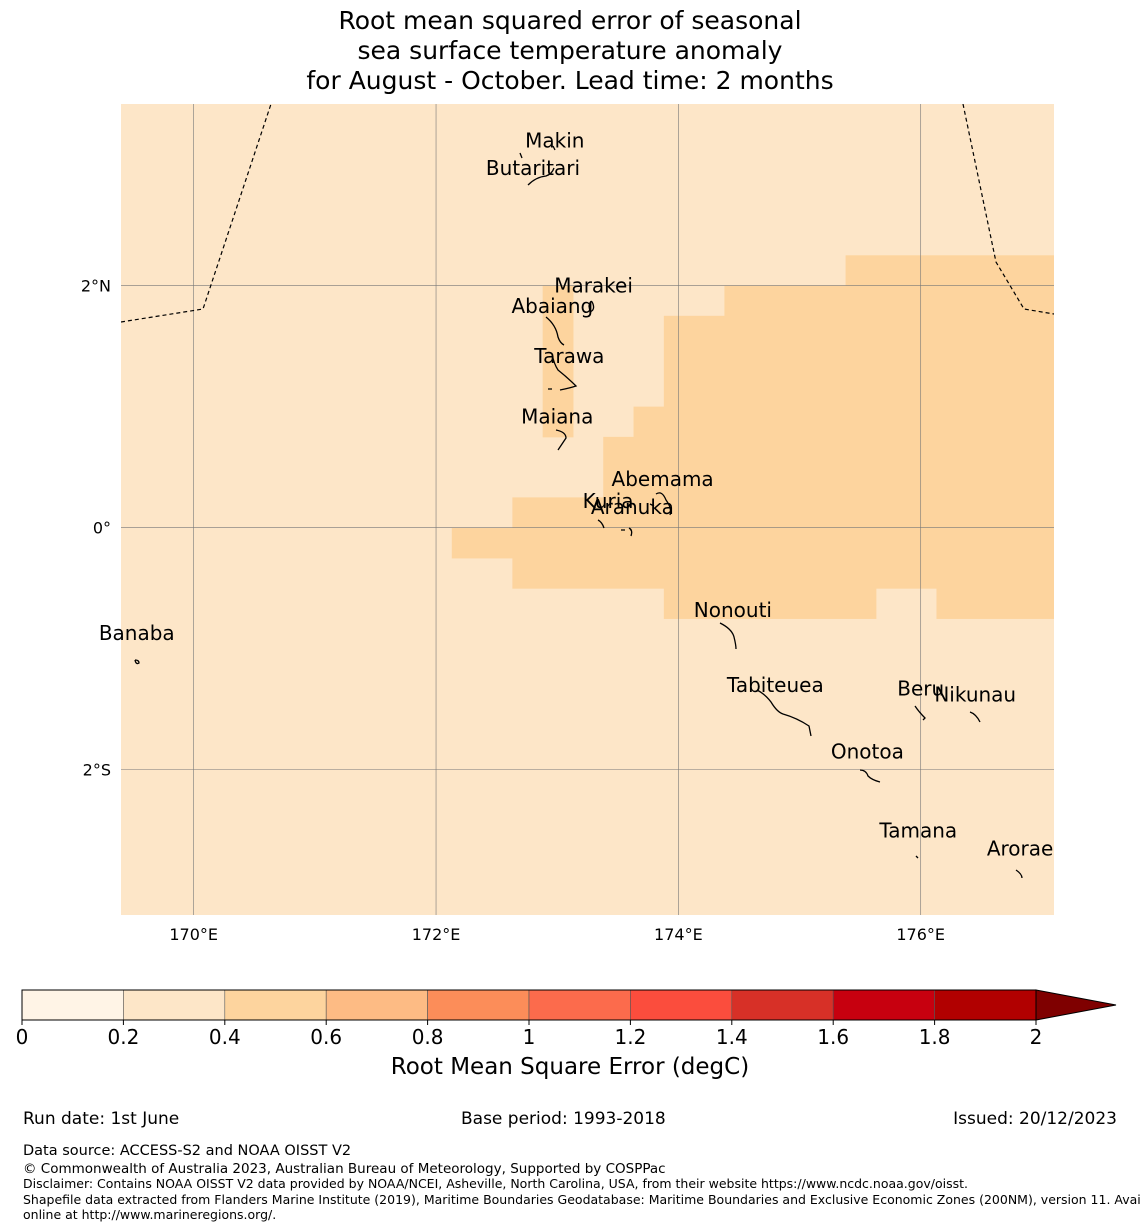 The height and width of the screenshot is (1230, 1140). Describe the element at coordinates (627, 532) in the screenshot. I see `island-outline-aranuka` at that location.